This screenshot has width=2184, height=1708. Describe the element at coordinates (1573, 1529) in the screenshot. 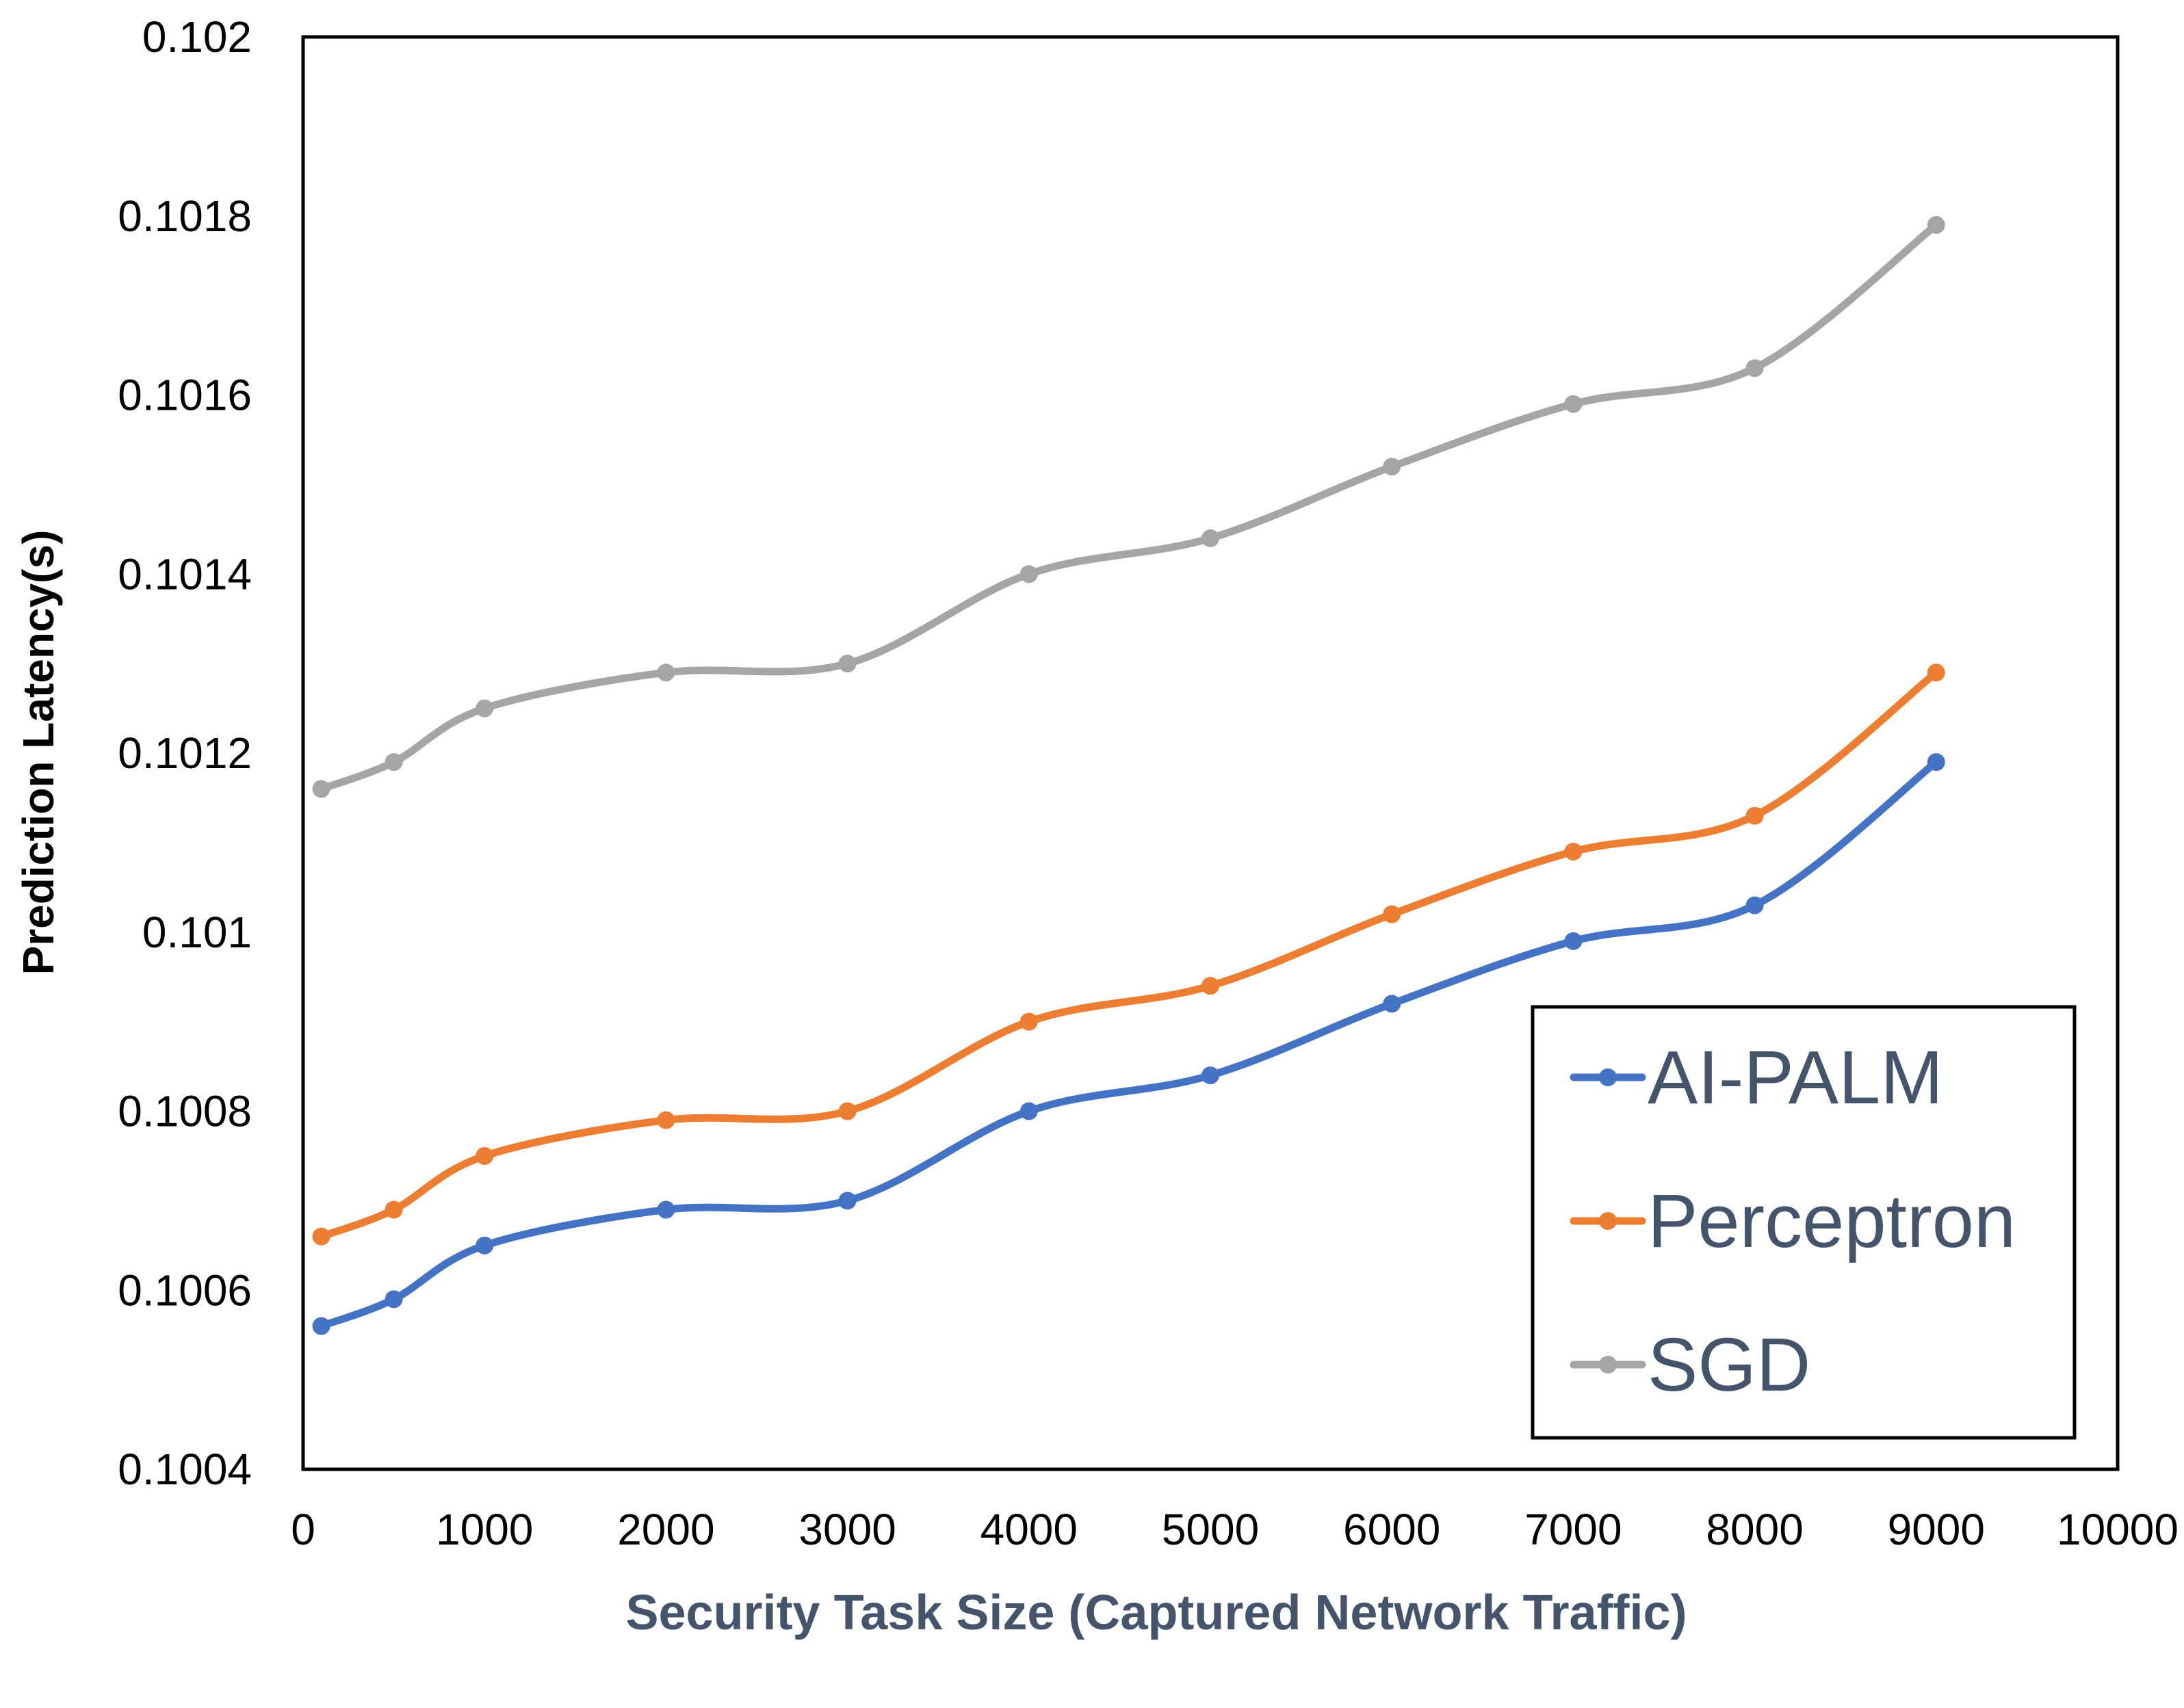

I see `x-tick-label: 7000` at that location.